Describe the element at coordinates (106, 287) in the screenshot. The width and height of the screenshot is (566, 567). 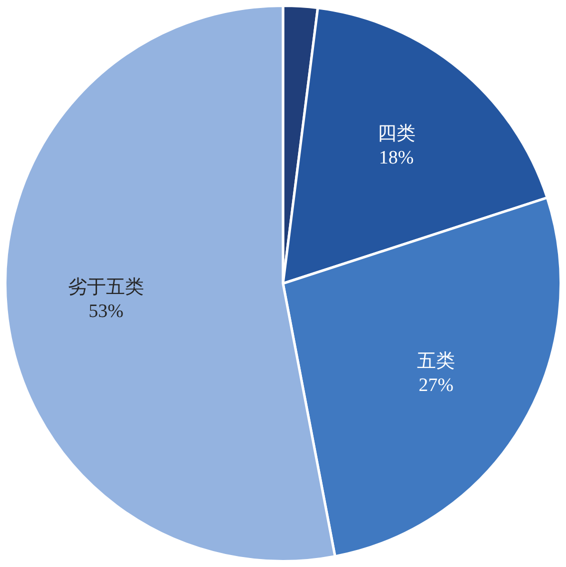
I see `slice-label: 劣于五类` at that location.